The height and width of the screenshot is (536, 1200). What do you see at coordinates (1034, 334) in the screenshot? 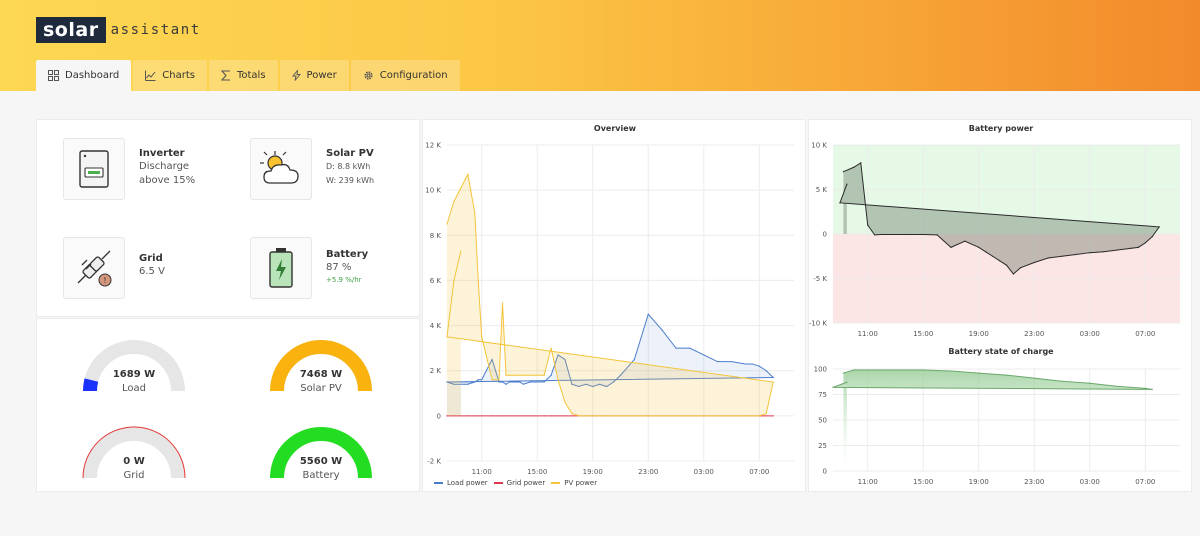
I see `x-tick-label: 23:00` at bounding box center [1034, 334].